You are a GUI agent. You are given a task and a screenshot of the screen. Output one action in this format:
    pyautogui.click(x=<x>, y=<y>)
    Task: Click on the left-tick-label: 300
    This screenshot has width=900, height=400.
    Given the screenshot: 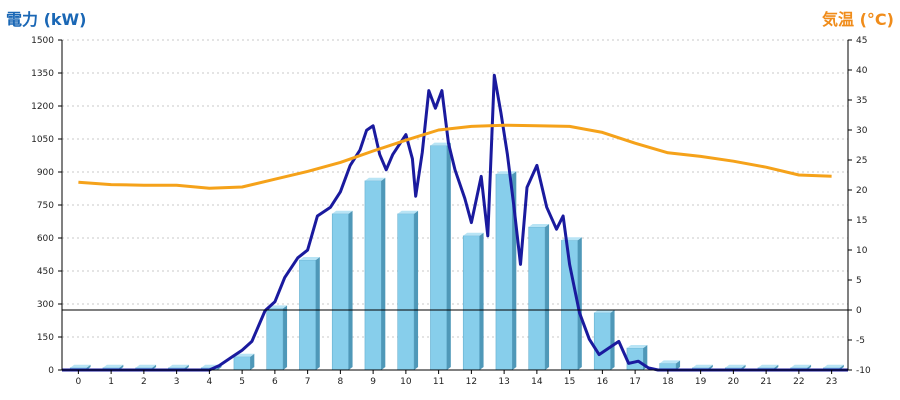 What is the action you would take?
    pyautogui.click(x=45, y=305)
    